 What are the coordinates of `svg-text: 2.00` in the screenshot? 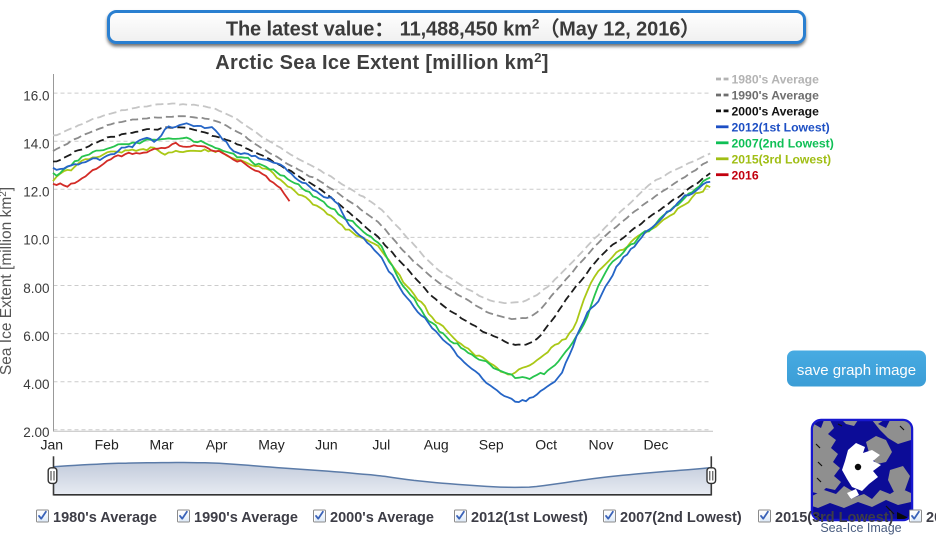 It's located at (36, 432).